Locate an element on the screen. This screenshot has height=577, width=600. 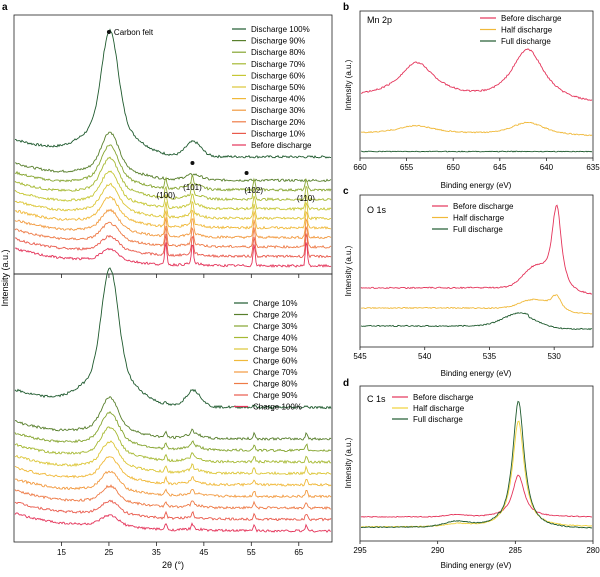
xps-xtick-label: 660 is located at coordinates (360, 167).